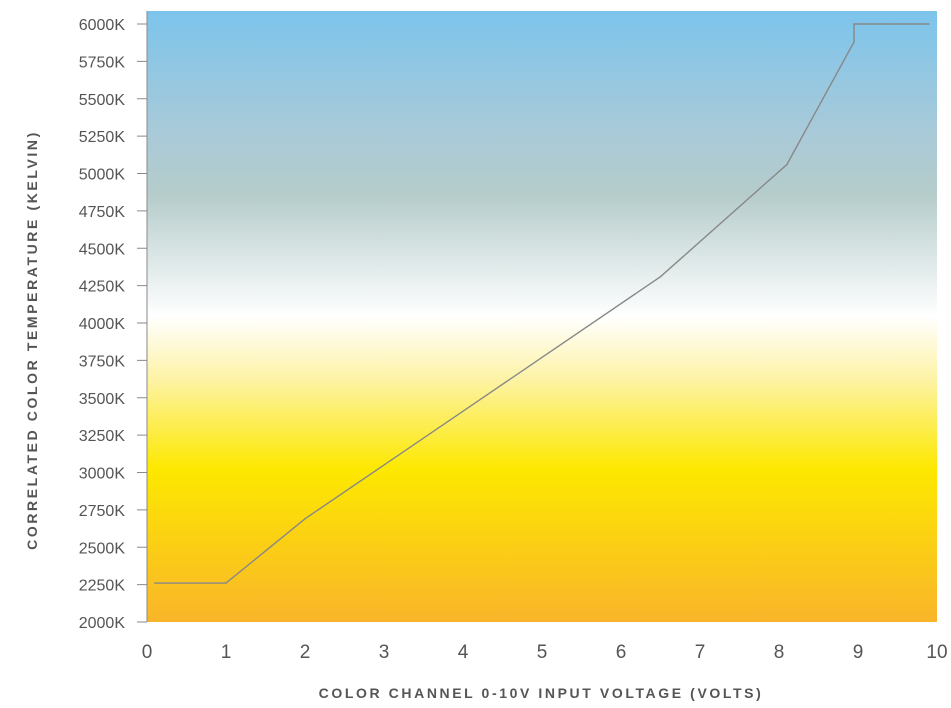  I want to click on y-tick-label: 6000K, so click(102, 25).